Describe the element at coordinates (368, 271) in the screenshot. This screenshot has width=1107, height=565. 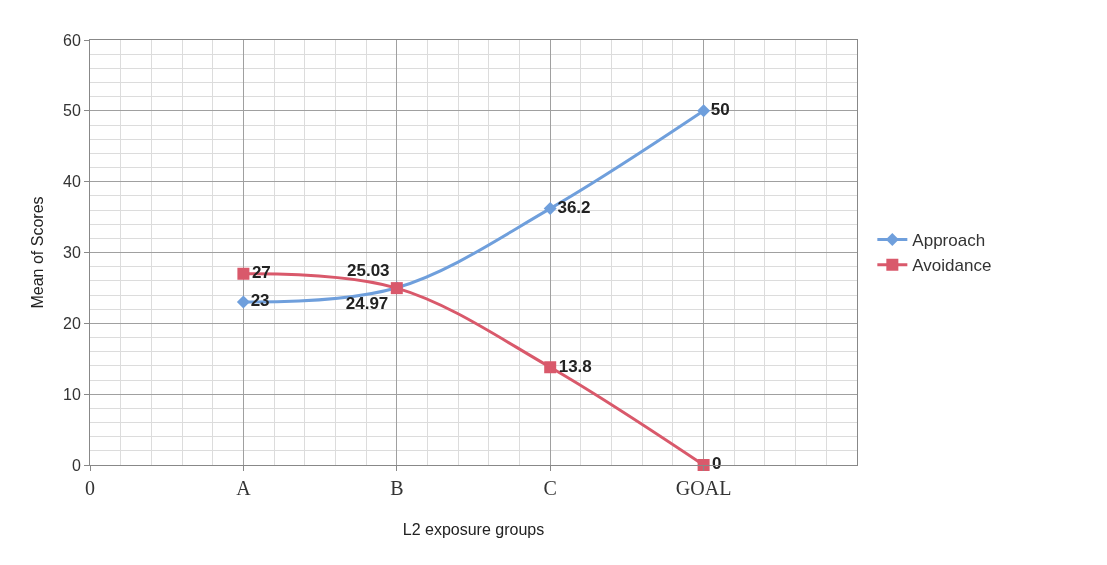
I see `data-label: 25.03` at that location.